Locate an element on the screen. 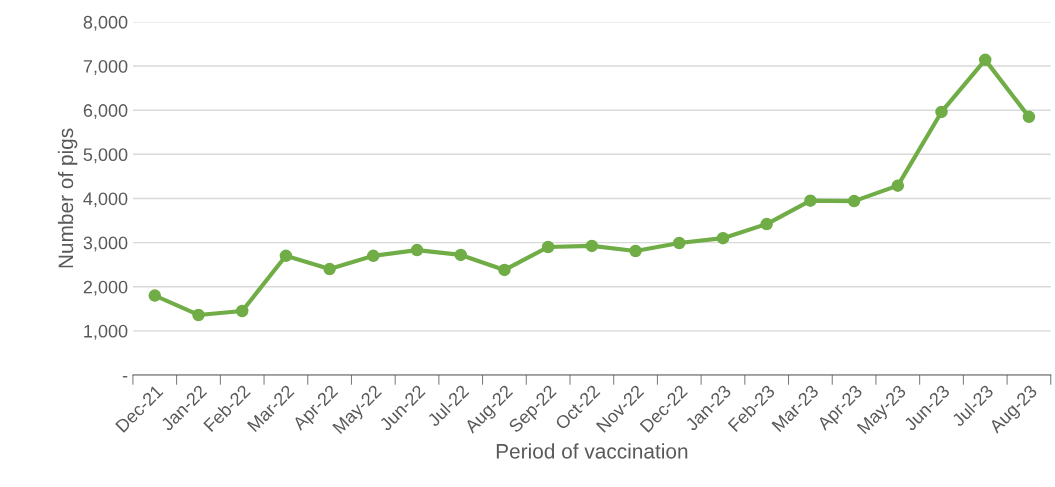  y-axis-title: Number of pigs is located at coordinates (67, 198).